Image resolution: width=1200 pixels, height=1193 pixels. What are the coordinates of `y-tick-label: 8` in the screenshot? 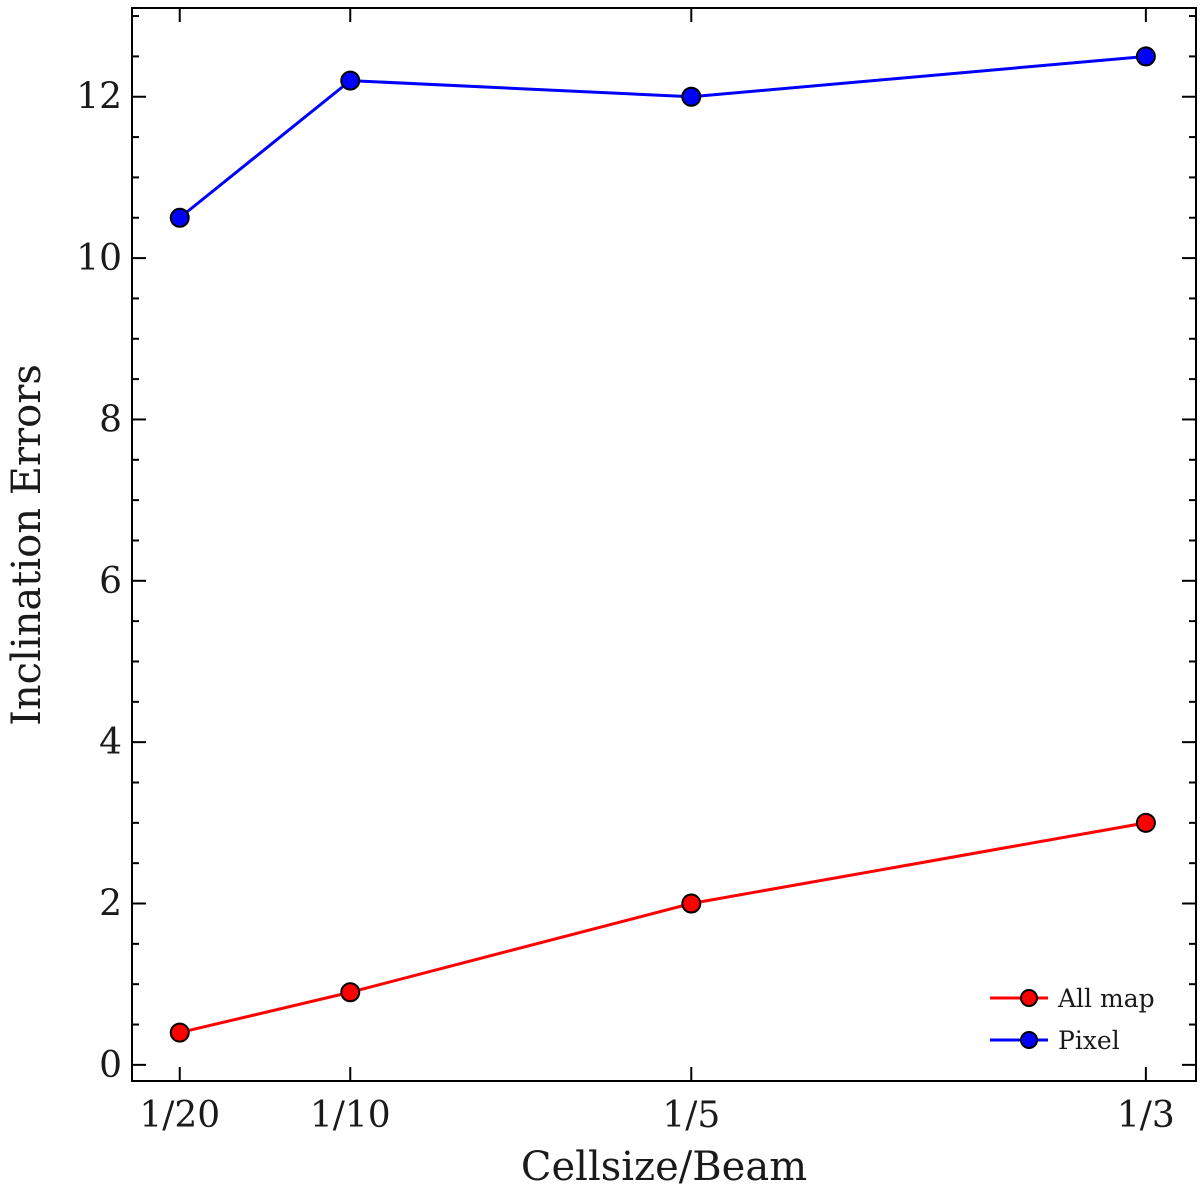 It's located at (110, 419).